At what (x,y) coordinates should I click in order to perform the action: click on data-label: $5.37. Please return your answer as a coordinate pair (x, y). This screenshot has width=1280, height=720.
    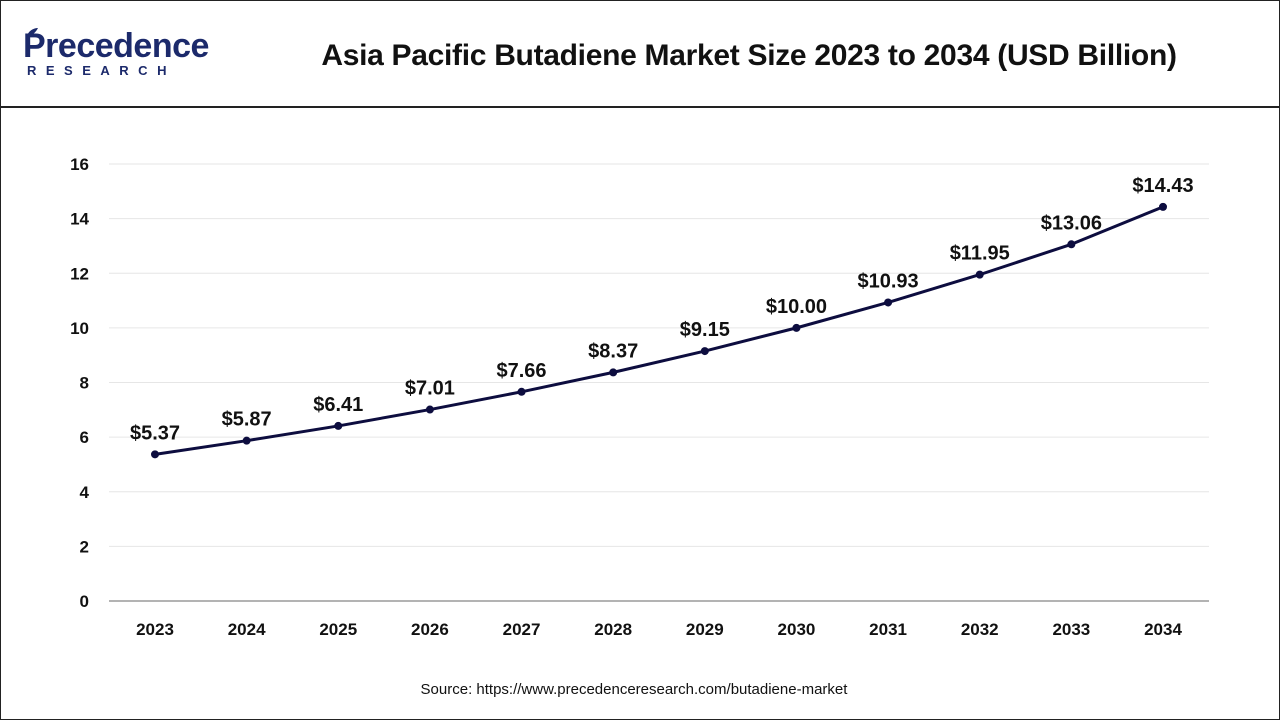
    Looking at the image, I should click on (155, 433).